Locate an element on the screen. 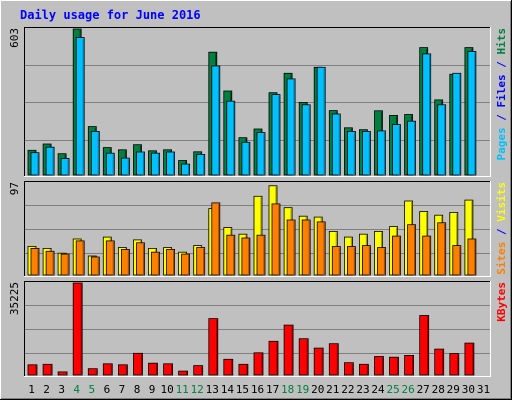 The image size is (512, 400). x-tick-label-day-8: 8 is located at coordinates (137, 389).